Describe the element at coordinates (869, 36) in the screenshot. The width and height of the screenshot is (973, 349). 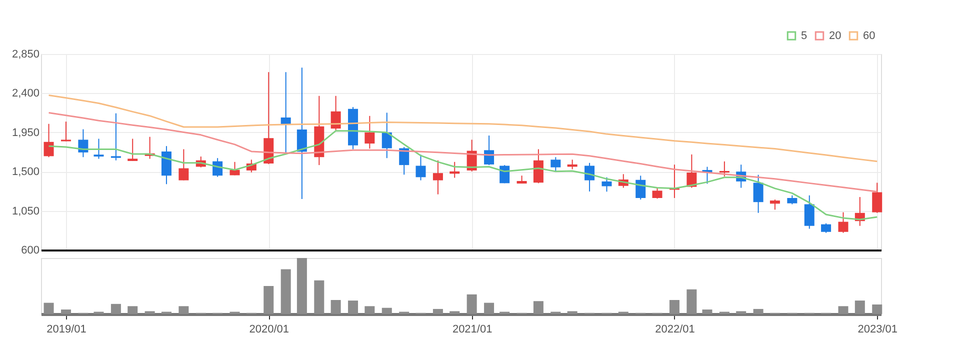
I see `legend-label: 60` at that location.